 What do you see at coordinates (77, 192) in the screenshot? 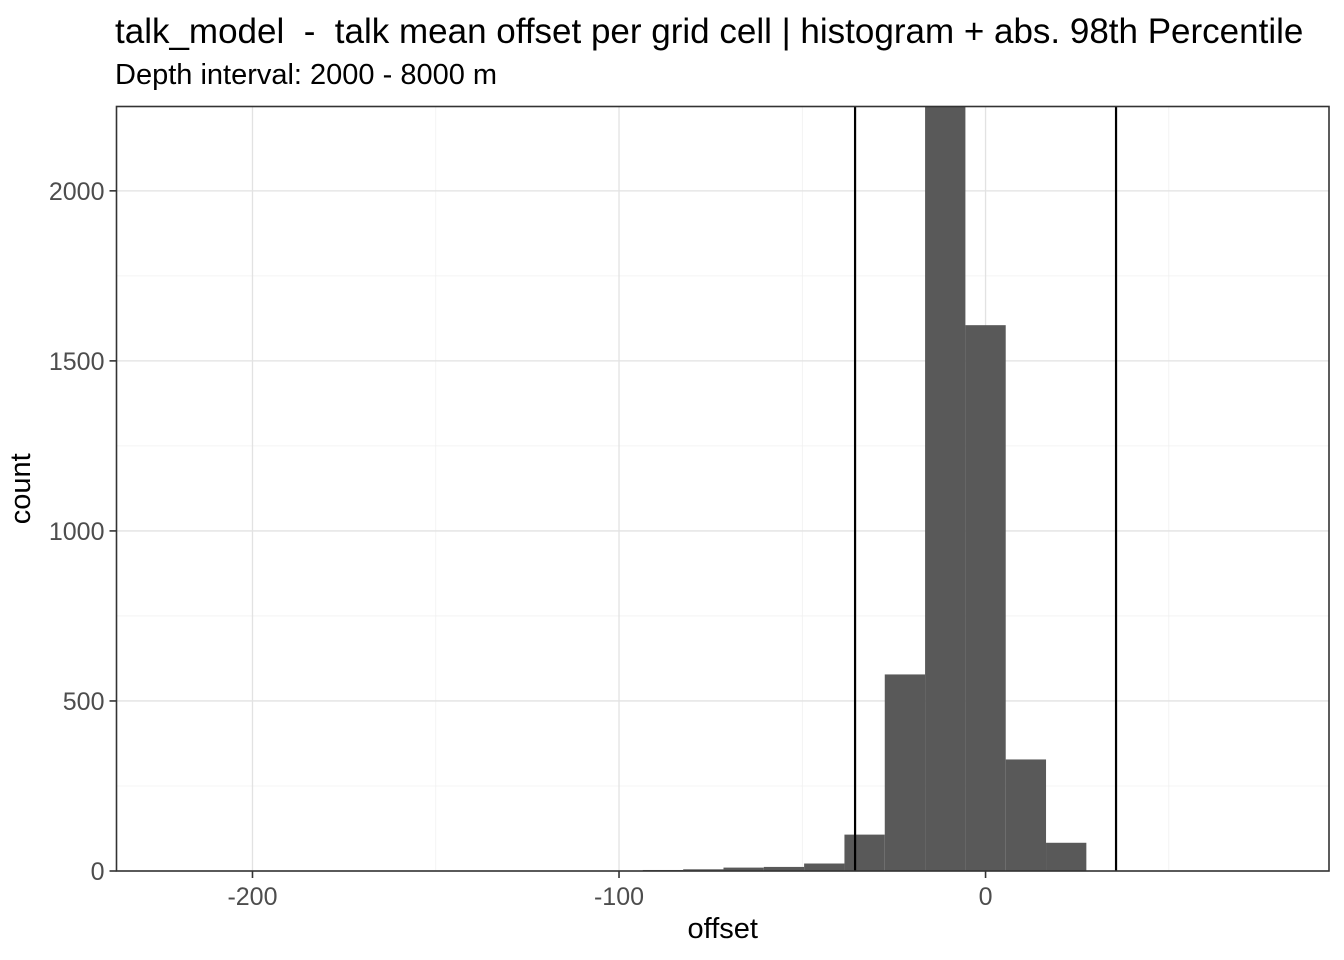
I see `y-tick-label: 2000` at bounding box center [77, 192].